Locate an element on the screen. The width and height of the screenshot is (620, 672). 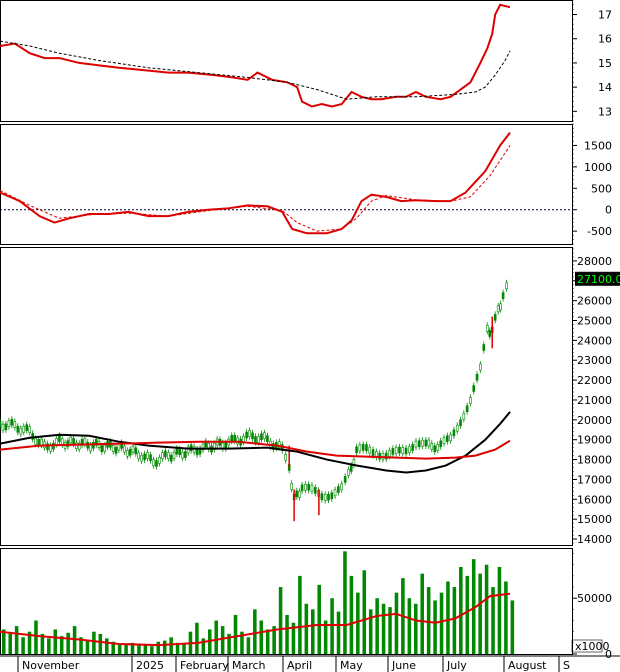
unit-box is located at coordinates (587, 646).